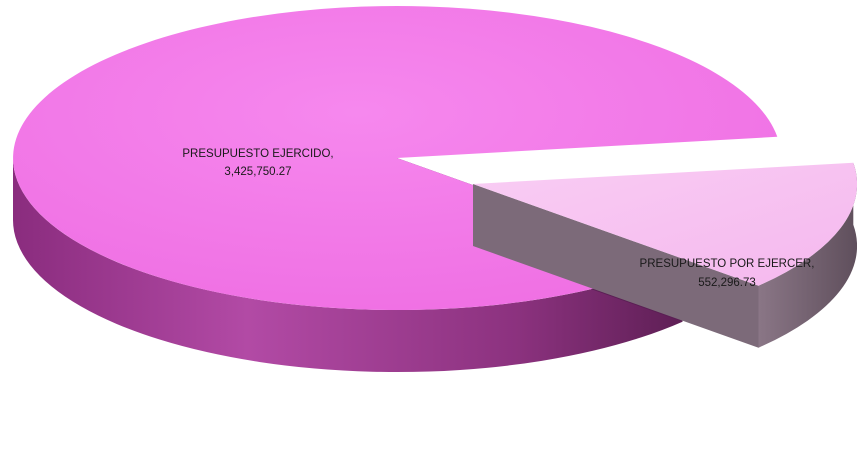  I want to click on slice-presupuesto-por-ejercer-side, so click(807, 255).